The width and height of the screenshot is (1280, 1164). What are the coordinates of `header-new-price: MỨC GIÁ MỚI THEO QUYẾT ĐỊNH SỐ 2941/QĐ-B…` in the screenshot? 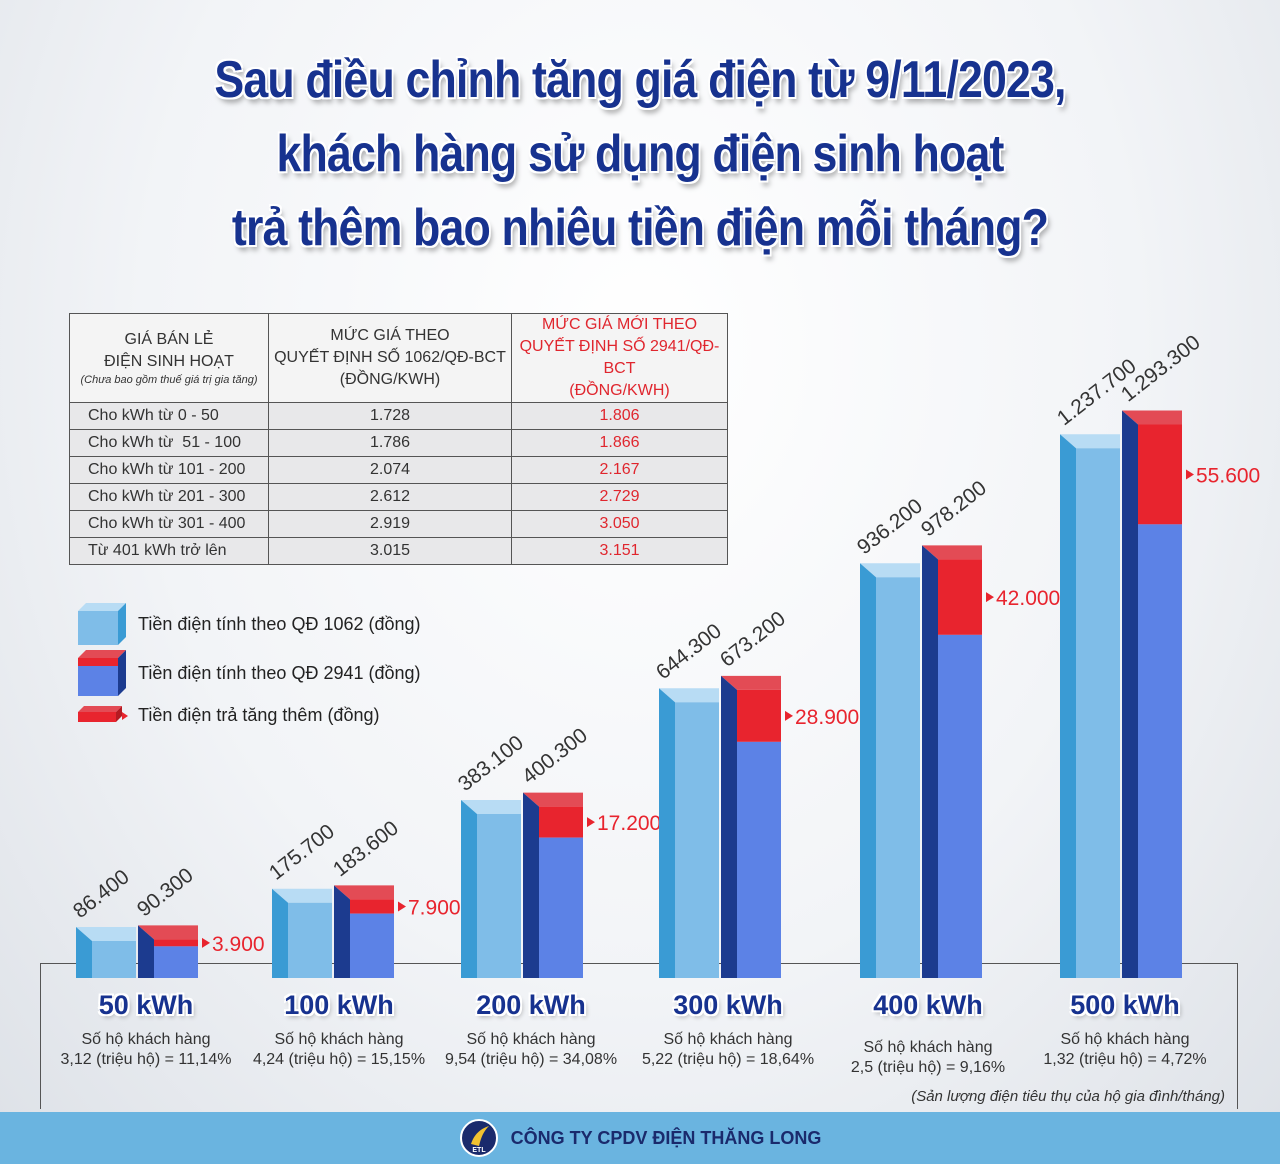 It's located at (619, 358).